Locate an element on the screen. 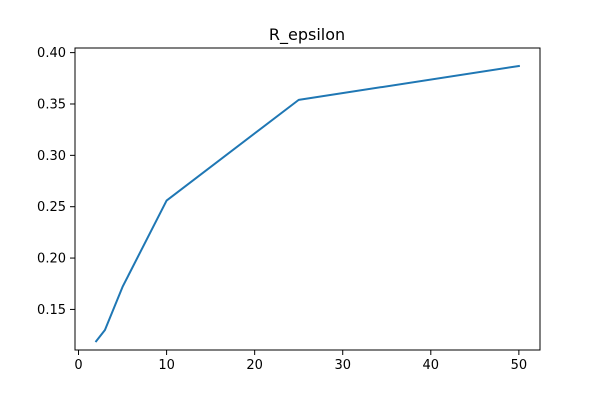 The height and width of the screenshot is (400, 600). y-tick-label: 0.30 is located at coordinates (51, 156).